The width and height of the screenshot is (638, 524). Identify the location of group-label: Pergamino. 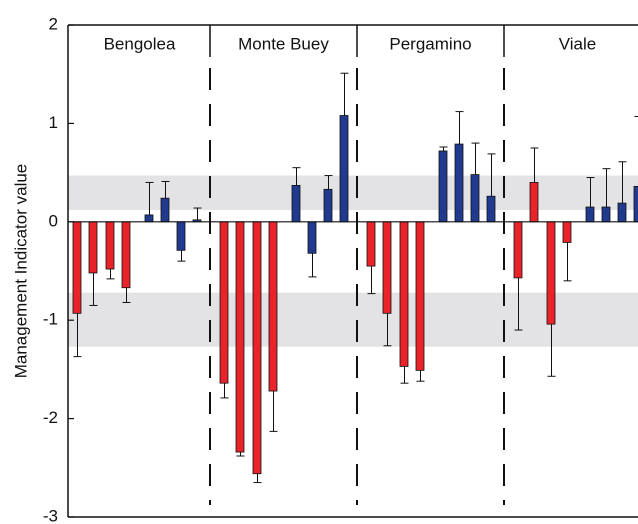
(430, 43).